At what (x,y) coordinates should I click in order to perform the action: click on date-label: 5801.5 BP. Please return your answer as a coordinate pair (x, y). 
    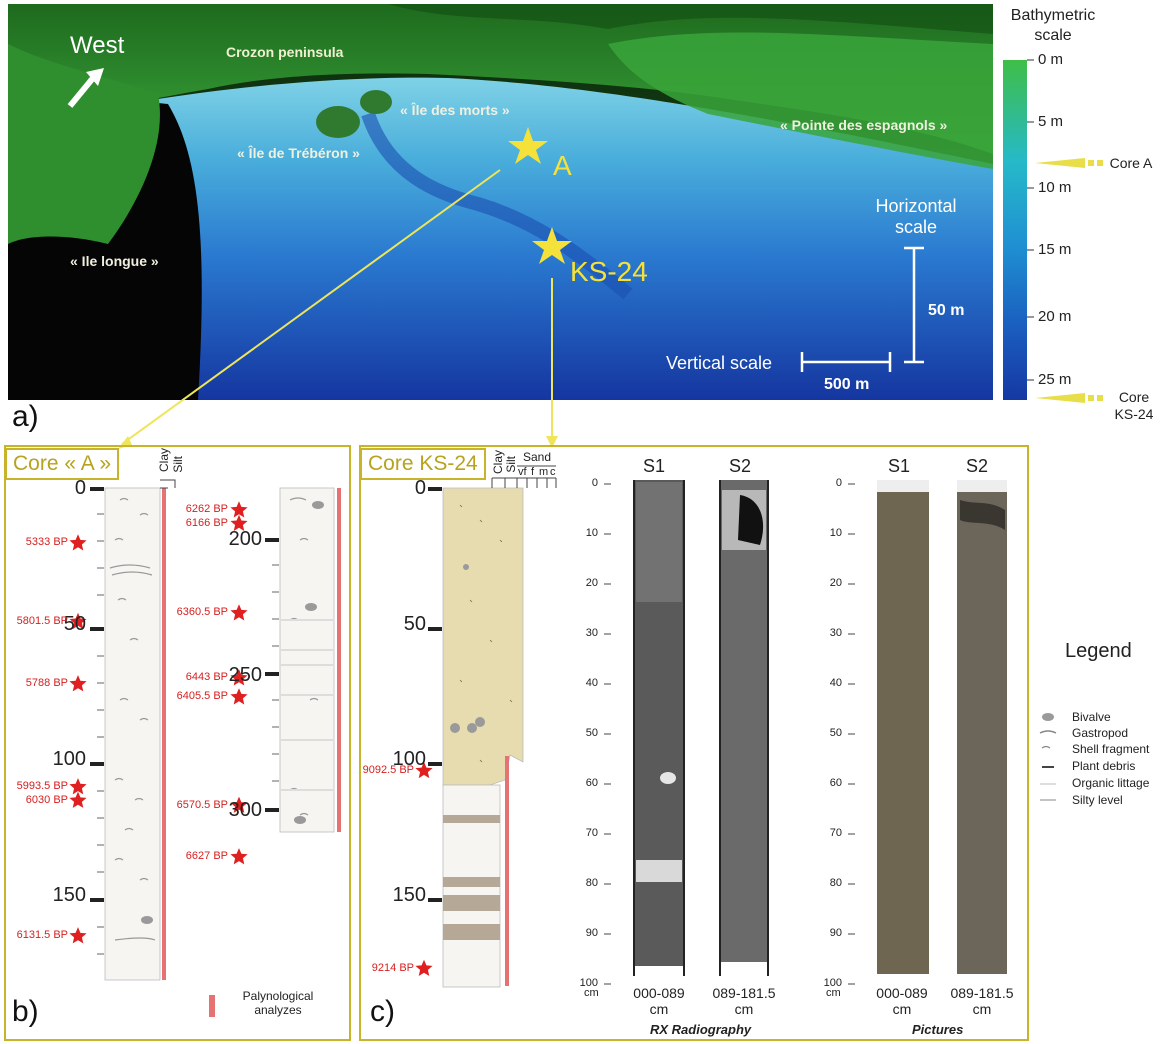
    Looking at the image, I should click on (42, 620).